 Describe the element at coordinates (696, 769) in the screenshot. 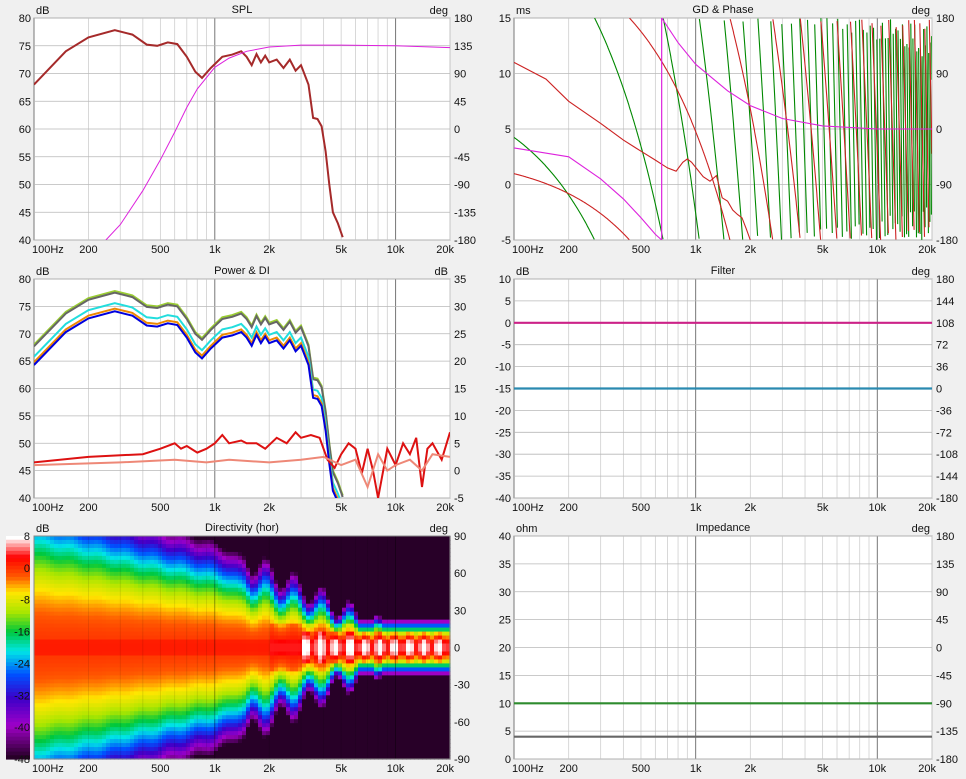

I see `x-tick-label: 1k` at that location.